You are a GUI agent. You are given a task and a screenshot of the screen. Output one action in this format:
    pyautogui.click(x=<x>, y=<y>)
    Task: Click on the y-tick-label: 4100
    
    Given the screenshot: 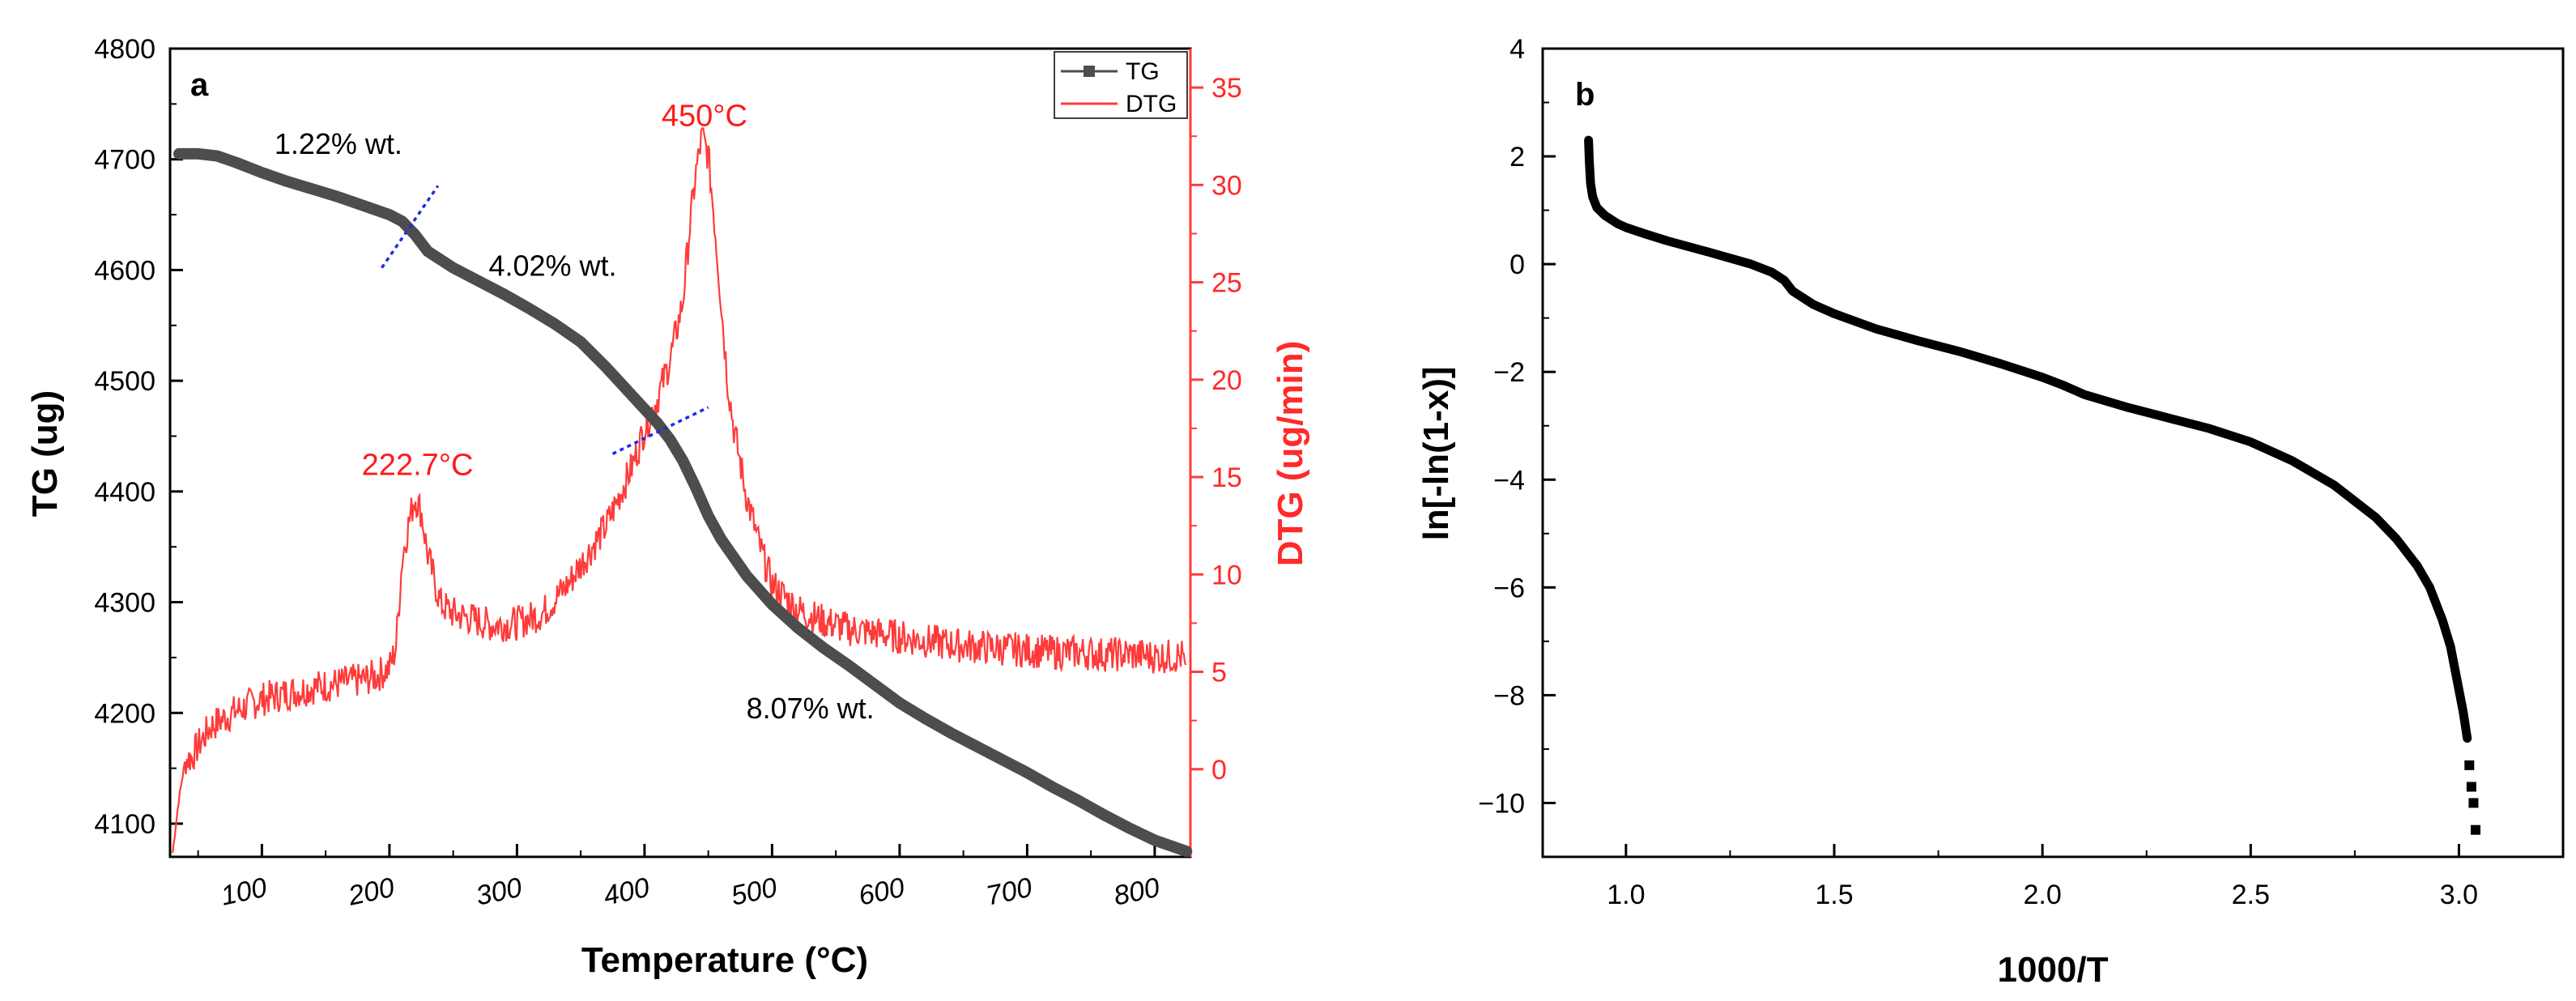 What is the action you would take?
    pyautogui.click(x=124, y=824)
    